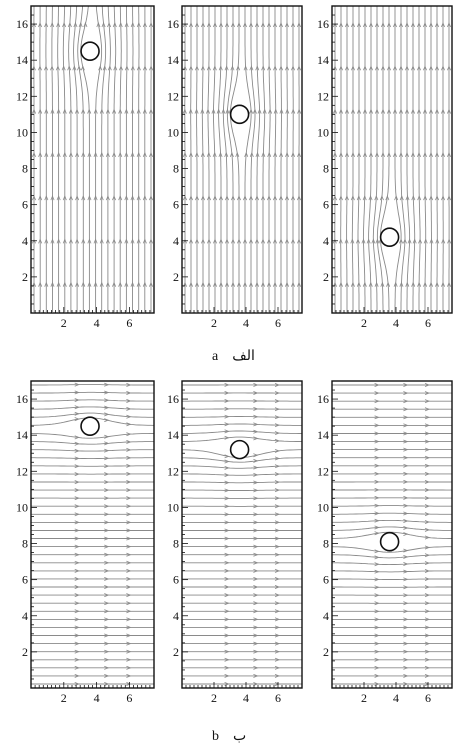 This screenshot has width=458, height=750. I want to click on x-tick-label: 2, so click(214, 323).